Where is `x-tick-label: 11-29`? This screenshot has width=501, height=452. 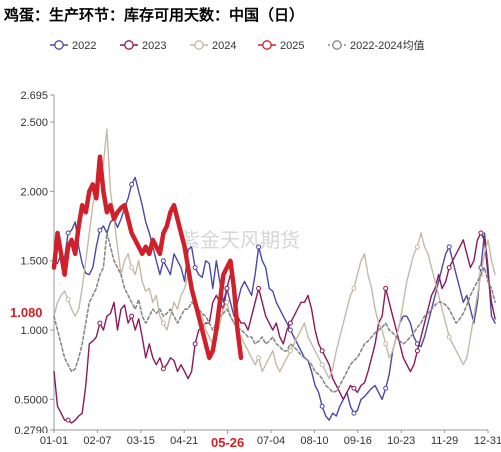 x-tick-label: 11-29 is located at coordinates (444, 441).